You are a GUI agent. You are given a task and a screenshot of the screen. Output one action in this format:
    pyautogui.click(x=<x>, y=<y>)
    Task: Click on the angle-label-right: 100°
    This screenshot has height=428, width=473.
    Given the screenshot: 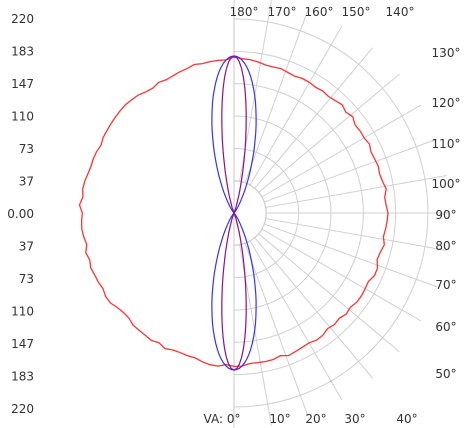 What is the action you would take?
    pyautogui.click(x=446, y=184)
    